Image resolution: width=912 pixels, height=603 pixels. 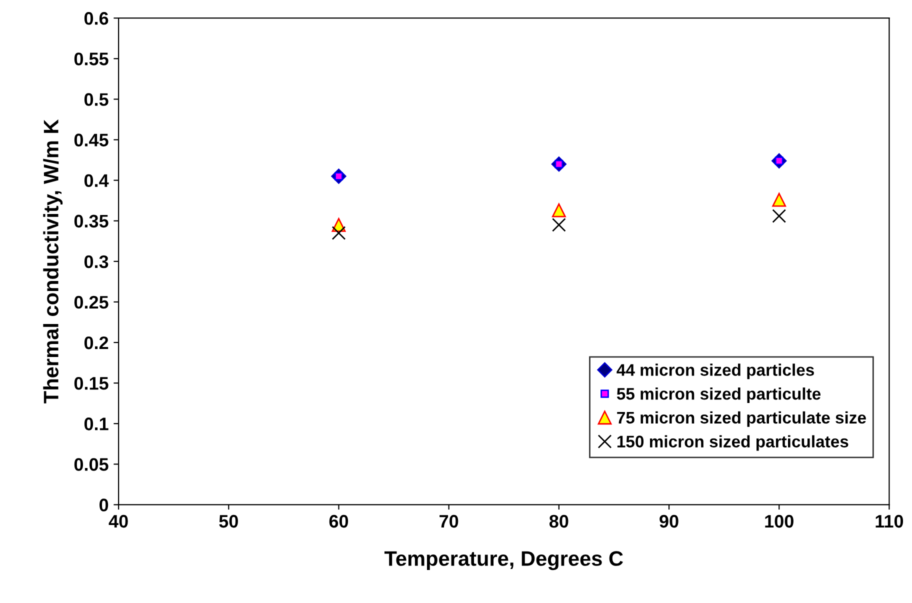 What do you see at coordinates (669, 521) in the screenshot?
I see `x-tick-label: 90` at bounding box center [669, 521].